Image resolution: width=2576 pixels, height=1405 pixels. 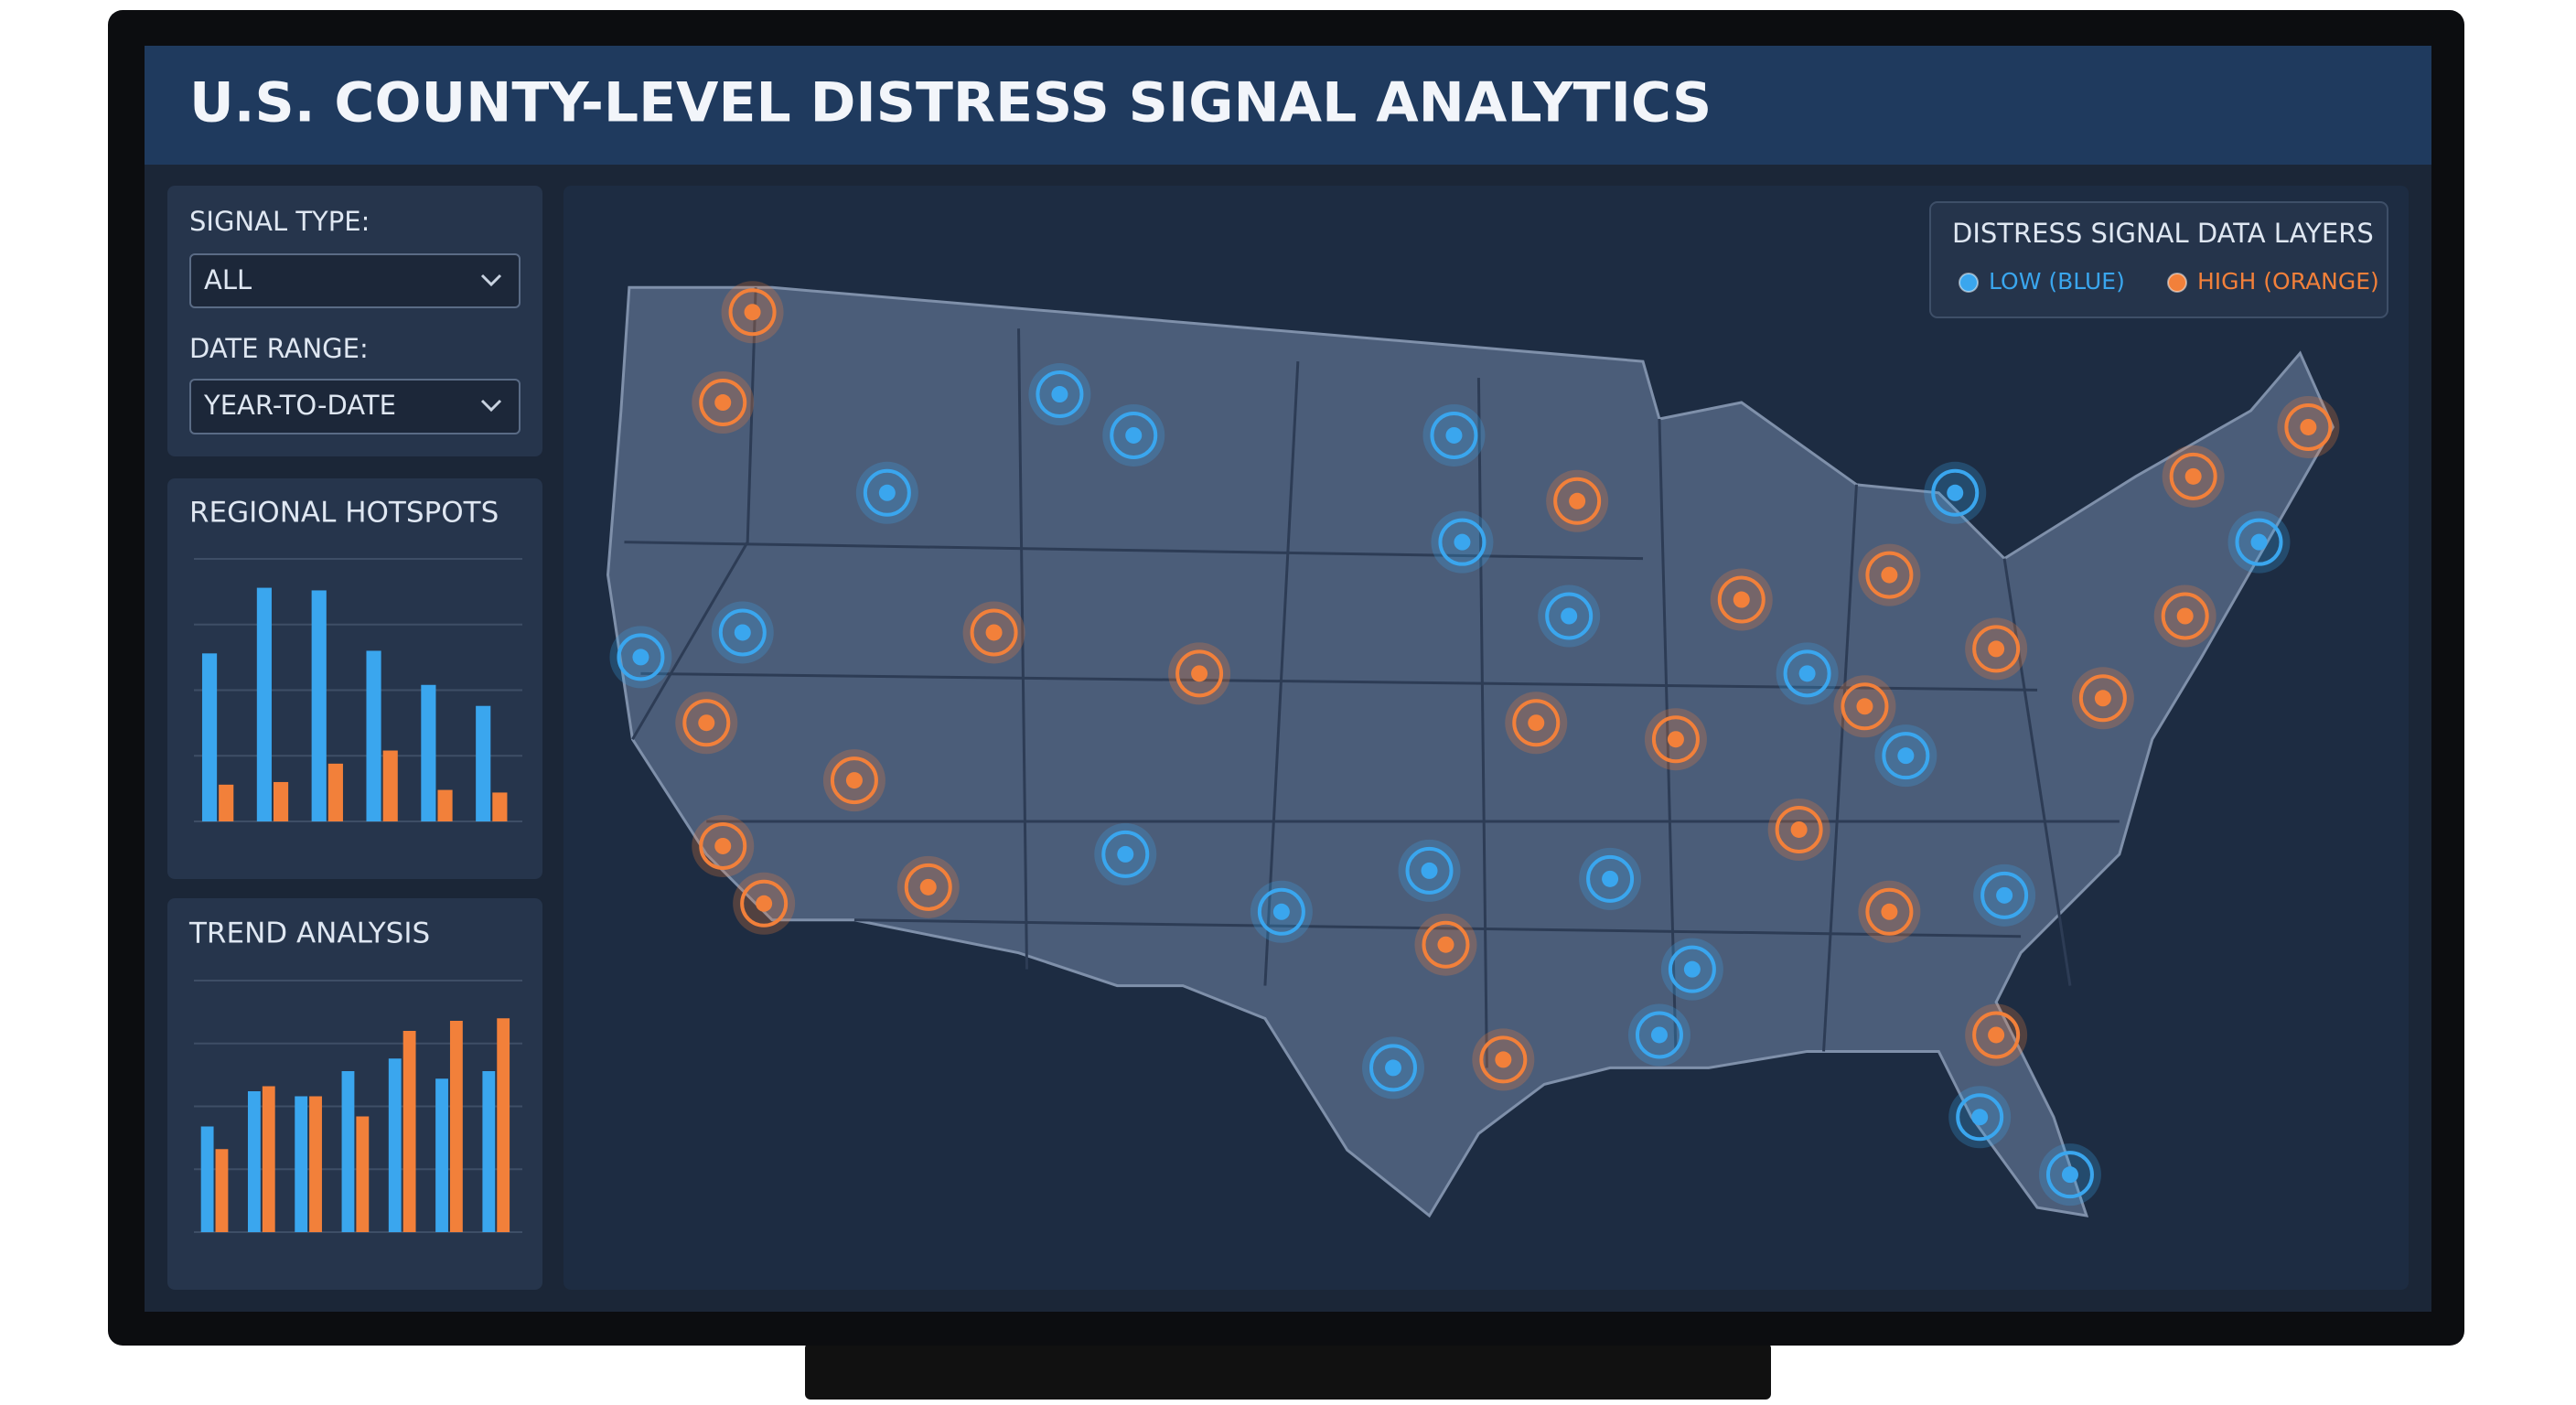 I want to click on header-bar, so click(x=1288, y=105).